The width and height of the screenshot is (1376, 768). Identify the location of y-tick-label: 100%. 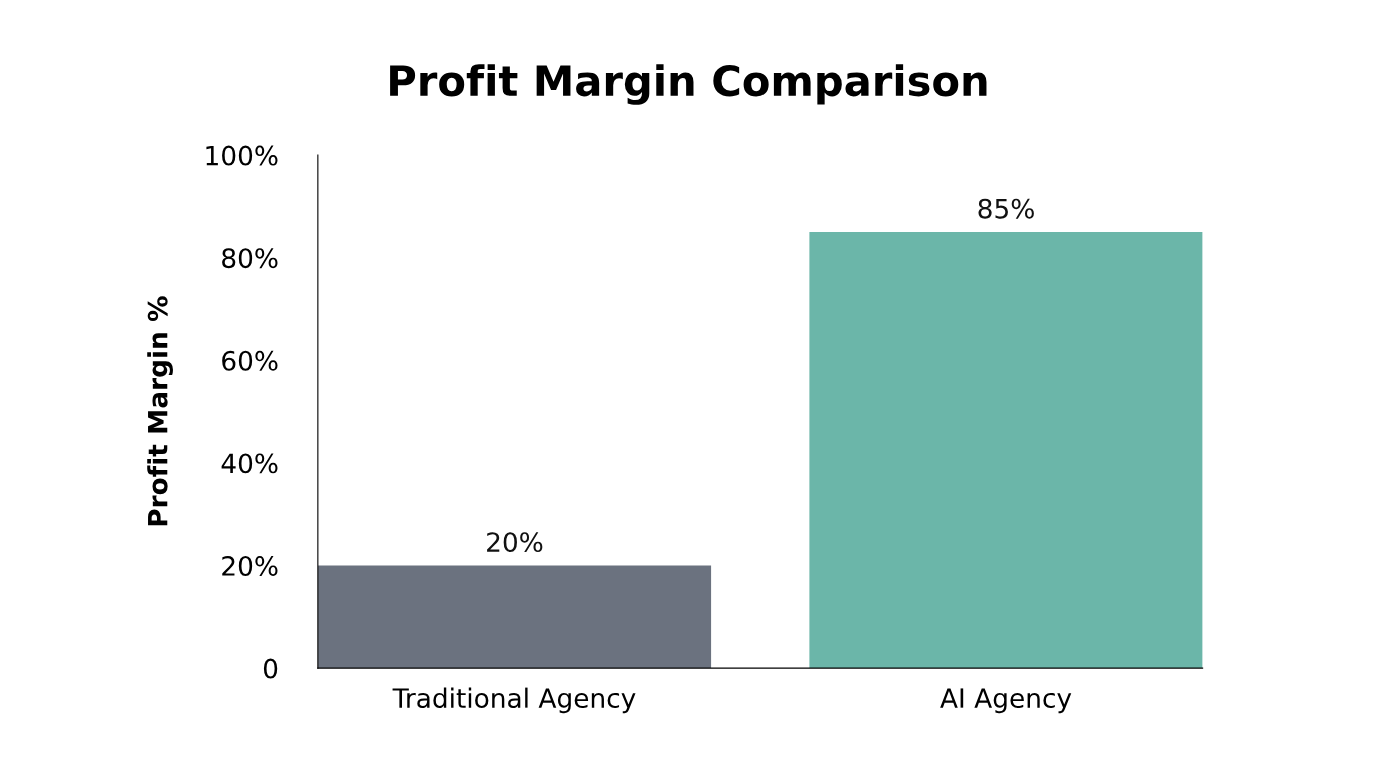
(242, 155).